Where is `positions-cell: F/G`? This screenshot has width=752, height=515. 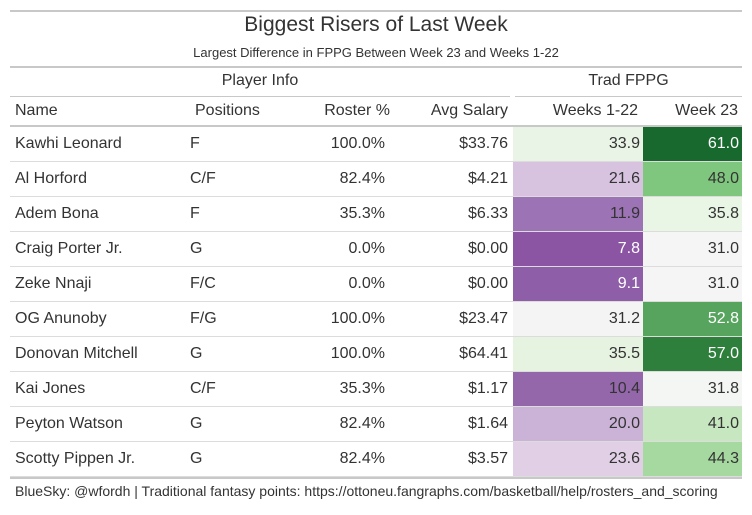
positions-cell: F/G is located at coordinates (235, 319).